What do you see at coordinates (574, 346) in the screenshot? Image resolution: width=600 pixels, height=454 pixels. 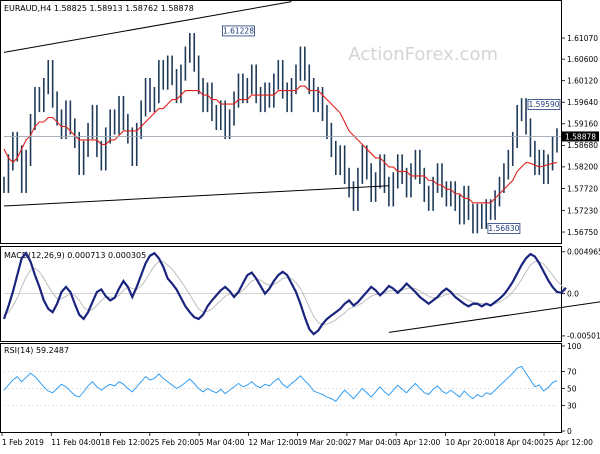 I see `rsi-axis-tick-label: 100` at bounding box center [574, 346].